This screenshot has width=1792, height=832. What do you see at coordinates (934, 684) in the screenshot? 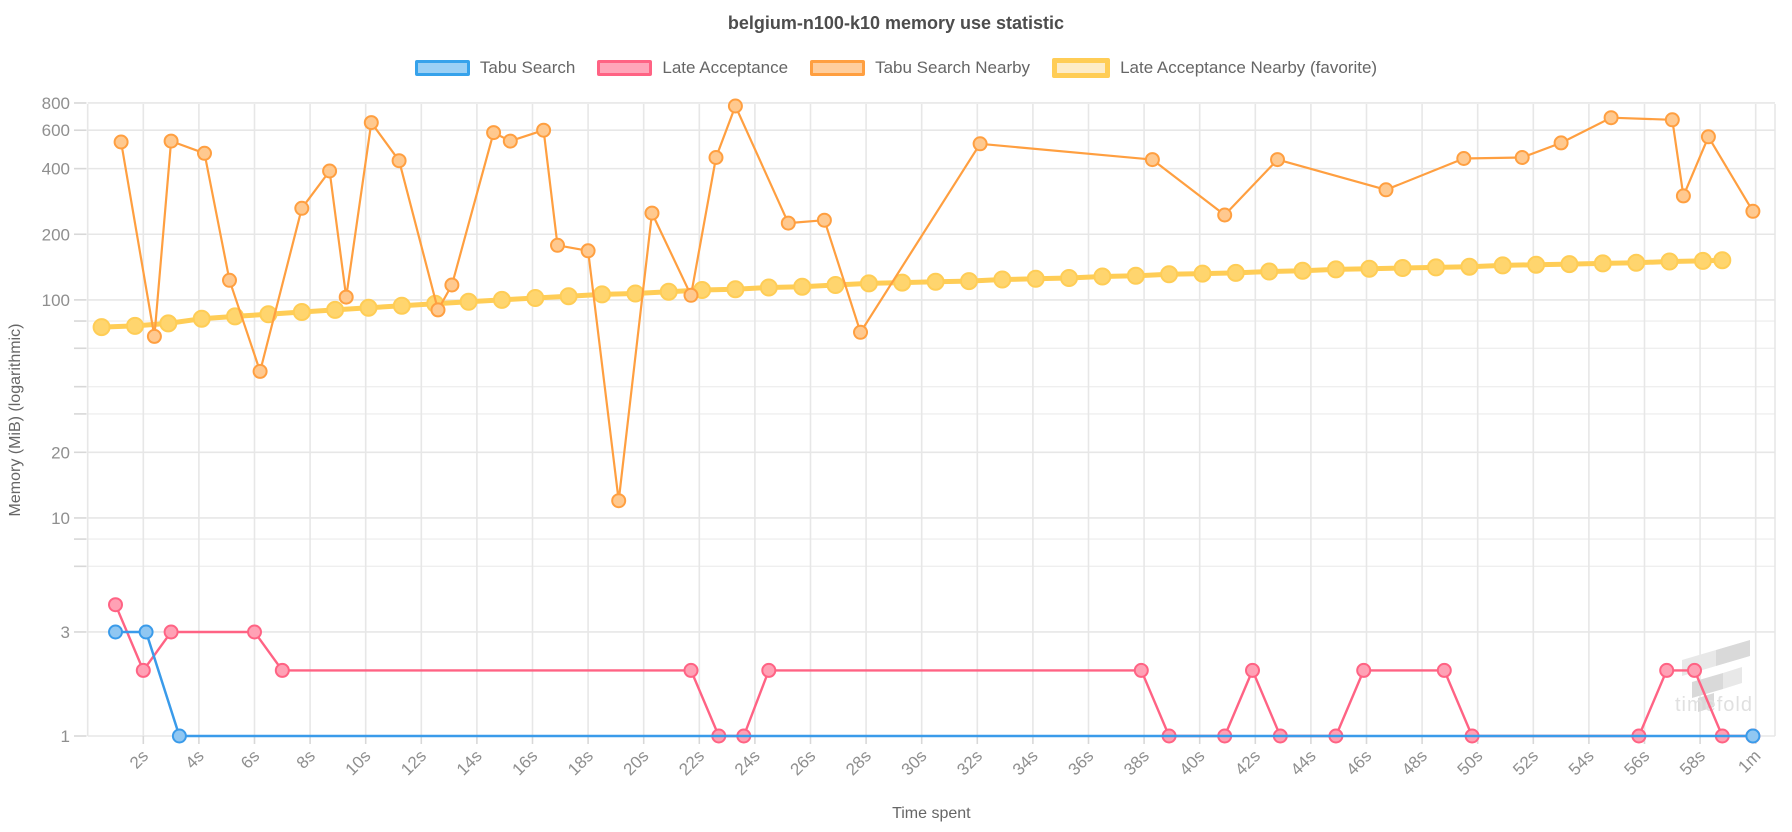
I see `series-tabu-search` at bounding box center [934, 684].